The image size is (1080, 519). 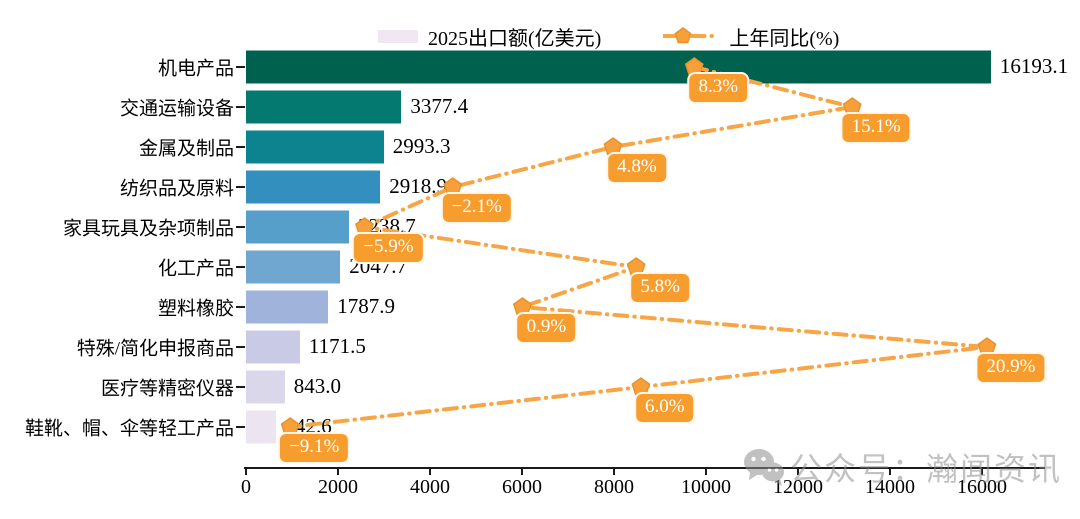 I want to click on bar-value-label: 3377.4, so click(x=439, y=106).